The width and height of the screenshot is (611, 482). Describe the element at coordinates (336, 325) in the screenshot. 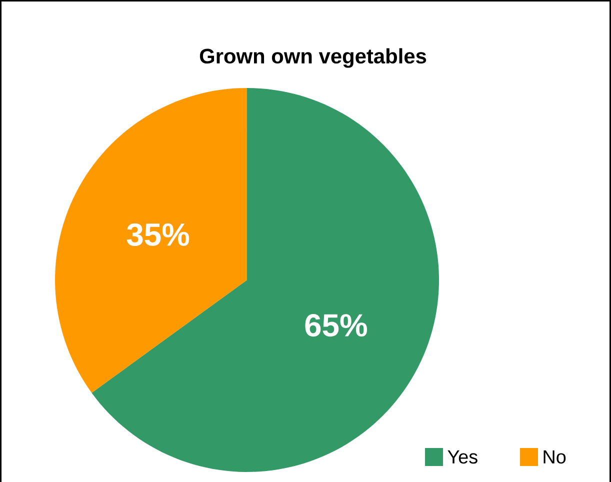

I see `data-label: 65%` at that location.